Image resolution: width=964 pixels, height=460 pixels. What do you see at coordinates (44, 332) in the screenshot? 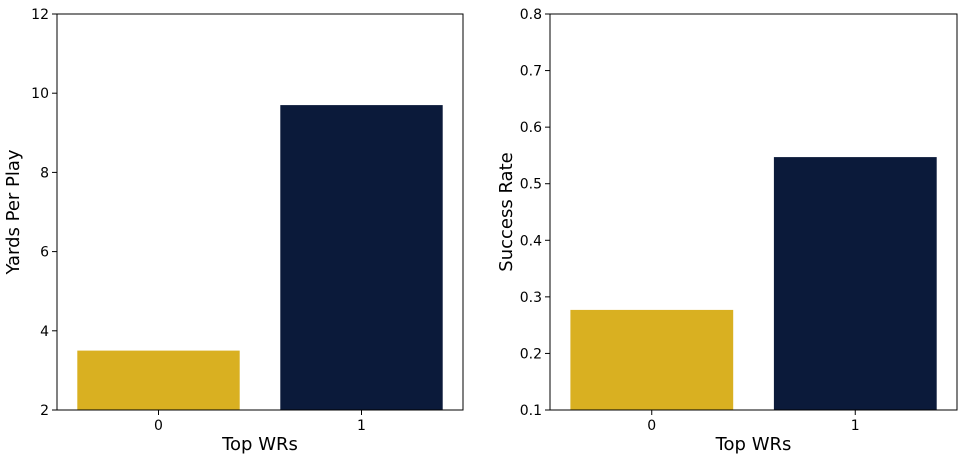
I see `y-tick-label: 4` at bounding box center [44, 332].